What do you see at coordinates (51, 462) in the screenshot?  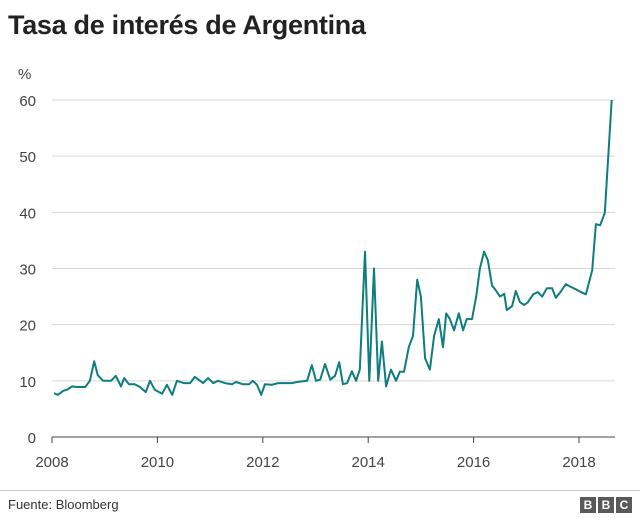 I see `x-tick-label: 2008` at bounding box center [51, 462].